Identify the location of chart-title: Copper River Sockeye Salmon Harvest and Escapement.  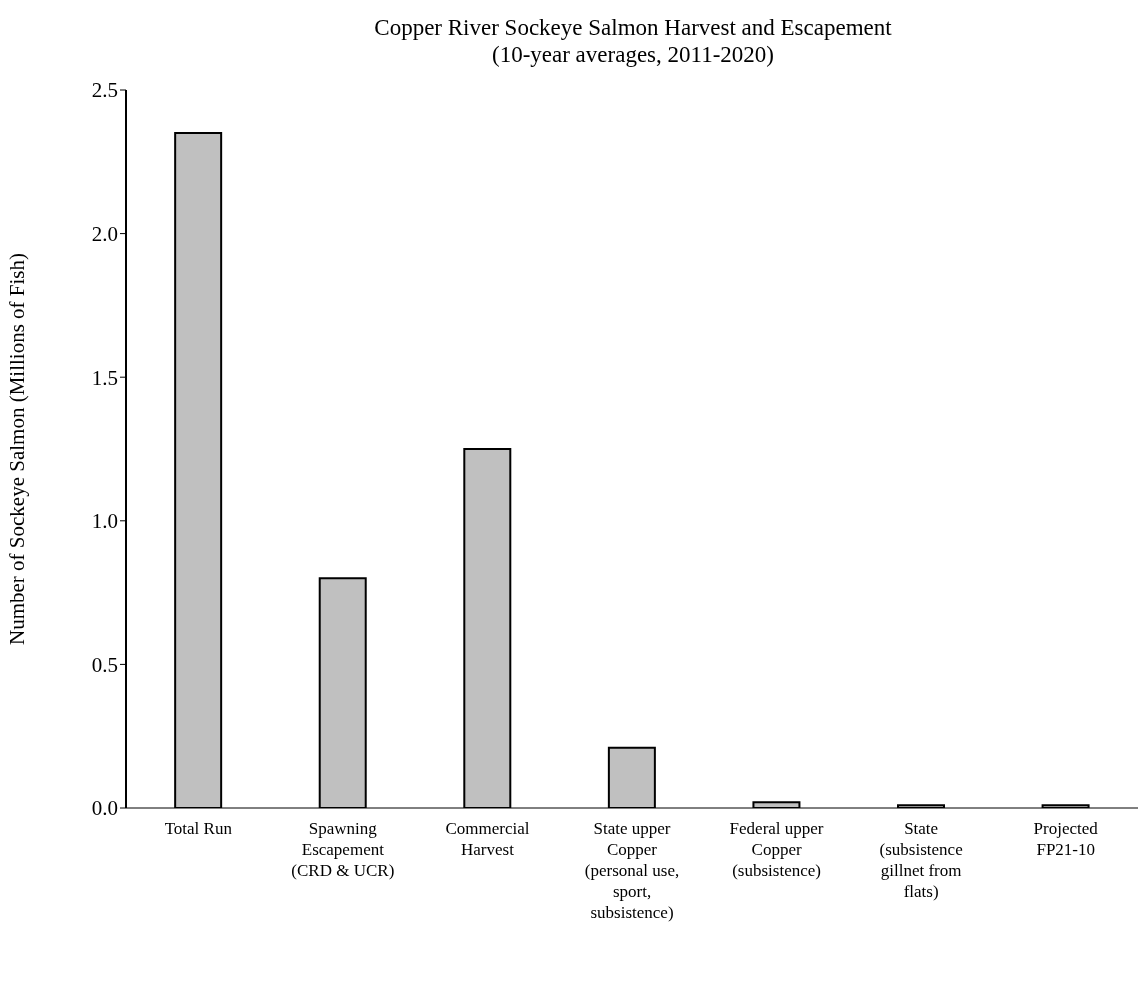
(633, 27).